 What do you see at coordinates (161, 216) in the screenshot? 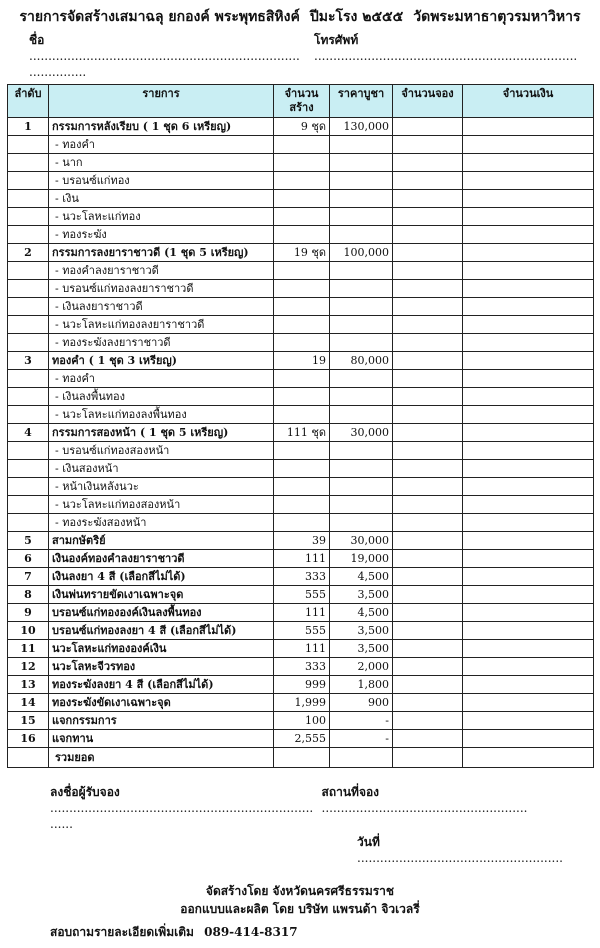
I see `row-item: - นวะโลหะแก่ทอง` at bounding box center [161, 216].